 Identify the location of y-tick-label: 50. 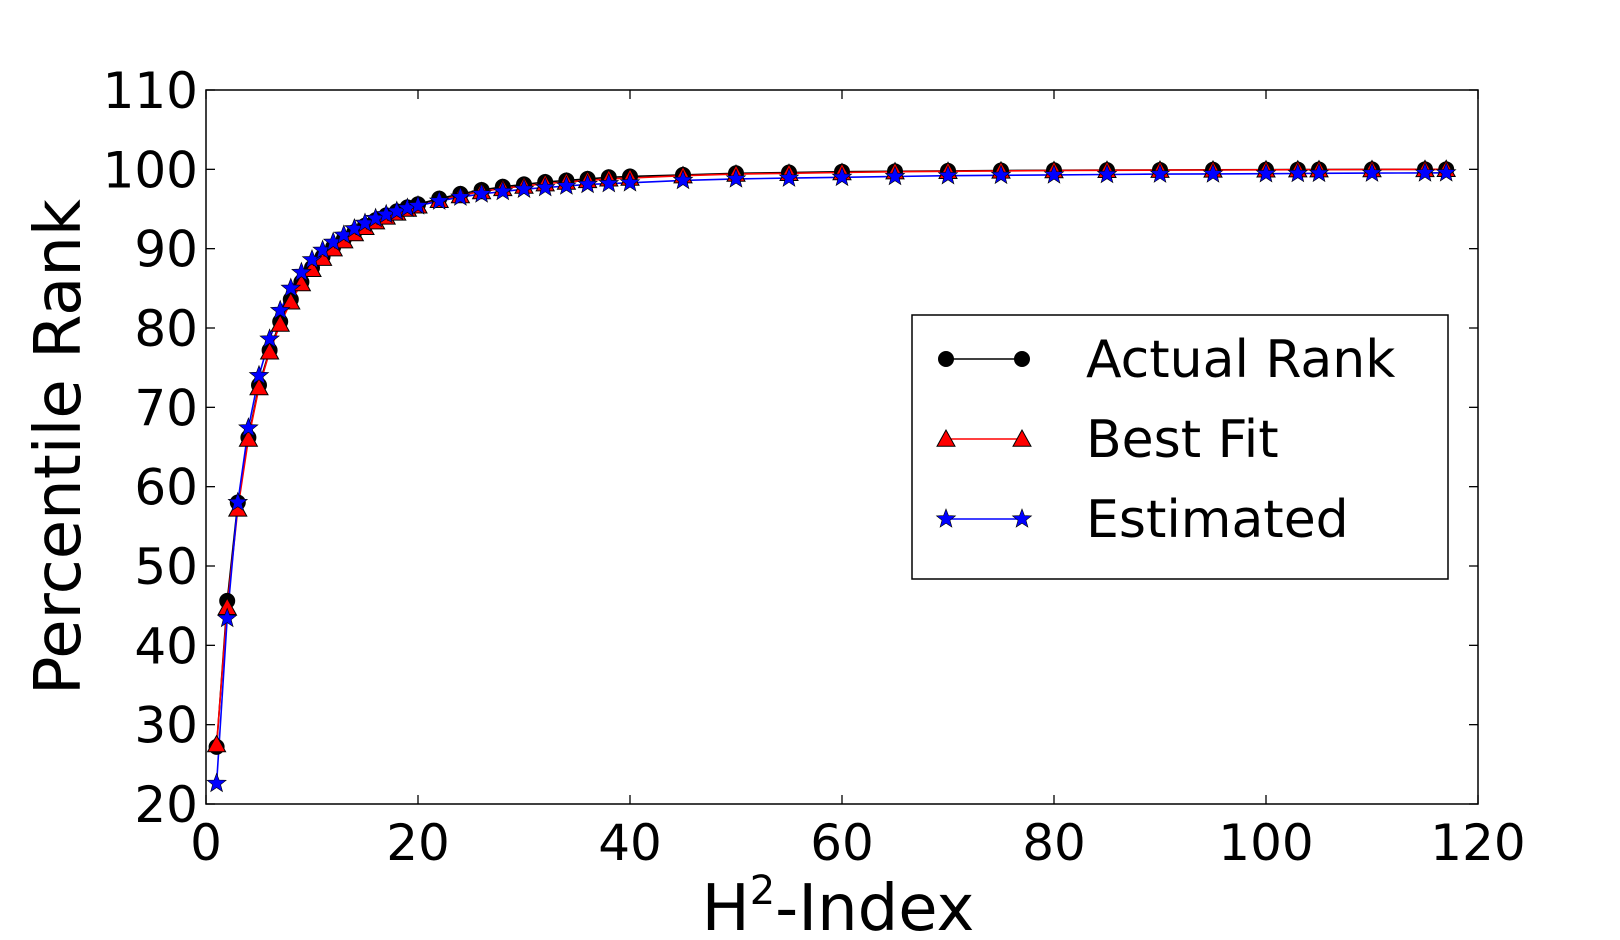
(166, 567).